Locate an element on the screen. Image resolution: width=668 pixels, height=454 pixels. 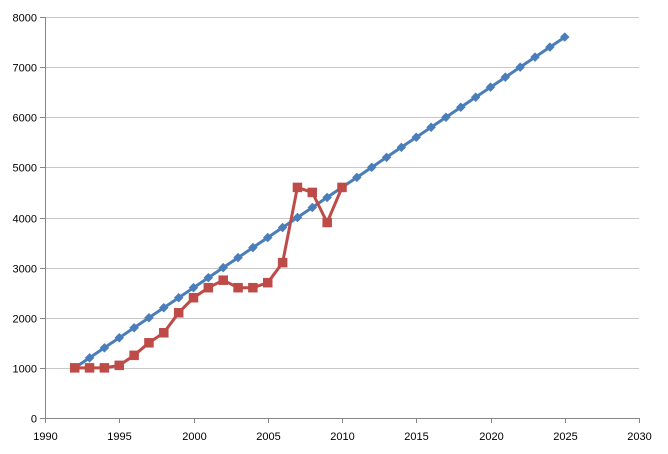
x-axis-tick-labels: 1990 1995 2000 2005 2010 2015 2020 2025 2030 is located at coordinates (342, 437).